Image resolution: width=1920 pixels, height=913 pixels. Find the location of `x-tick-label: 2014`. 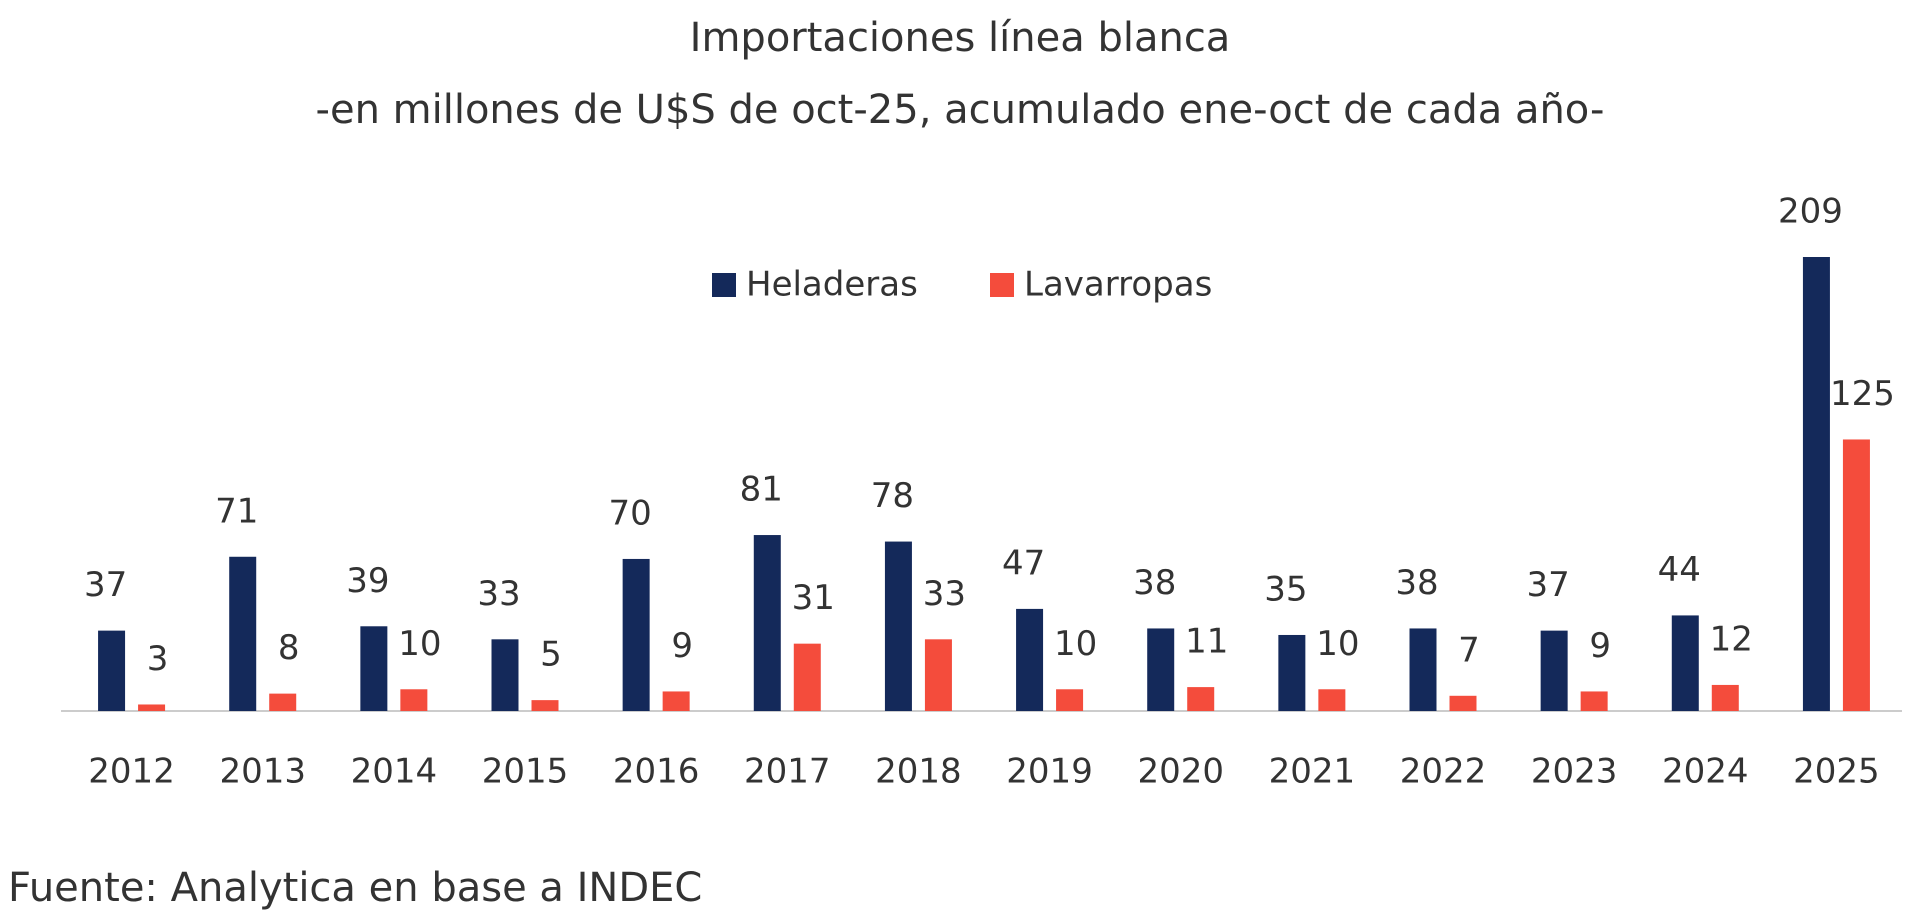

x-tick-label: 2014 is located at coordinates (394, 772).